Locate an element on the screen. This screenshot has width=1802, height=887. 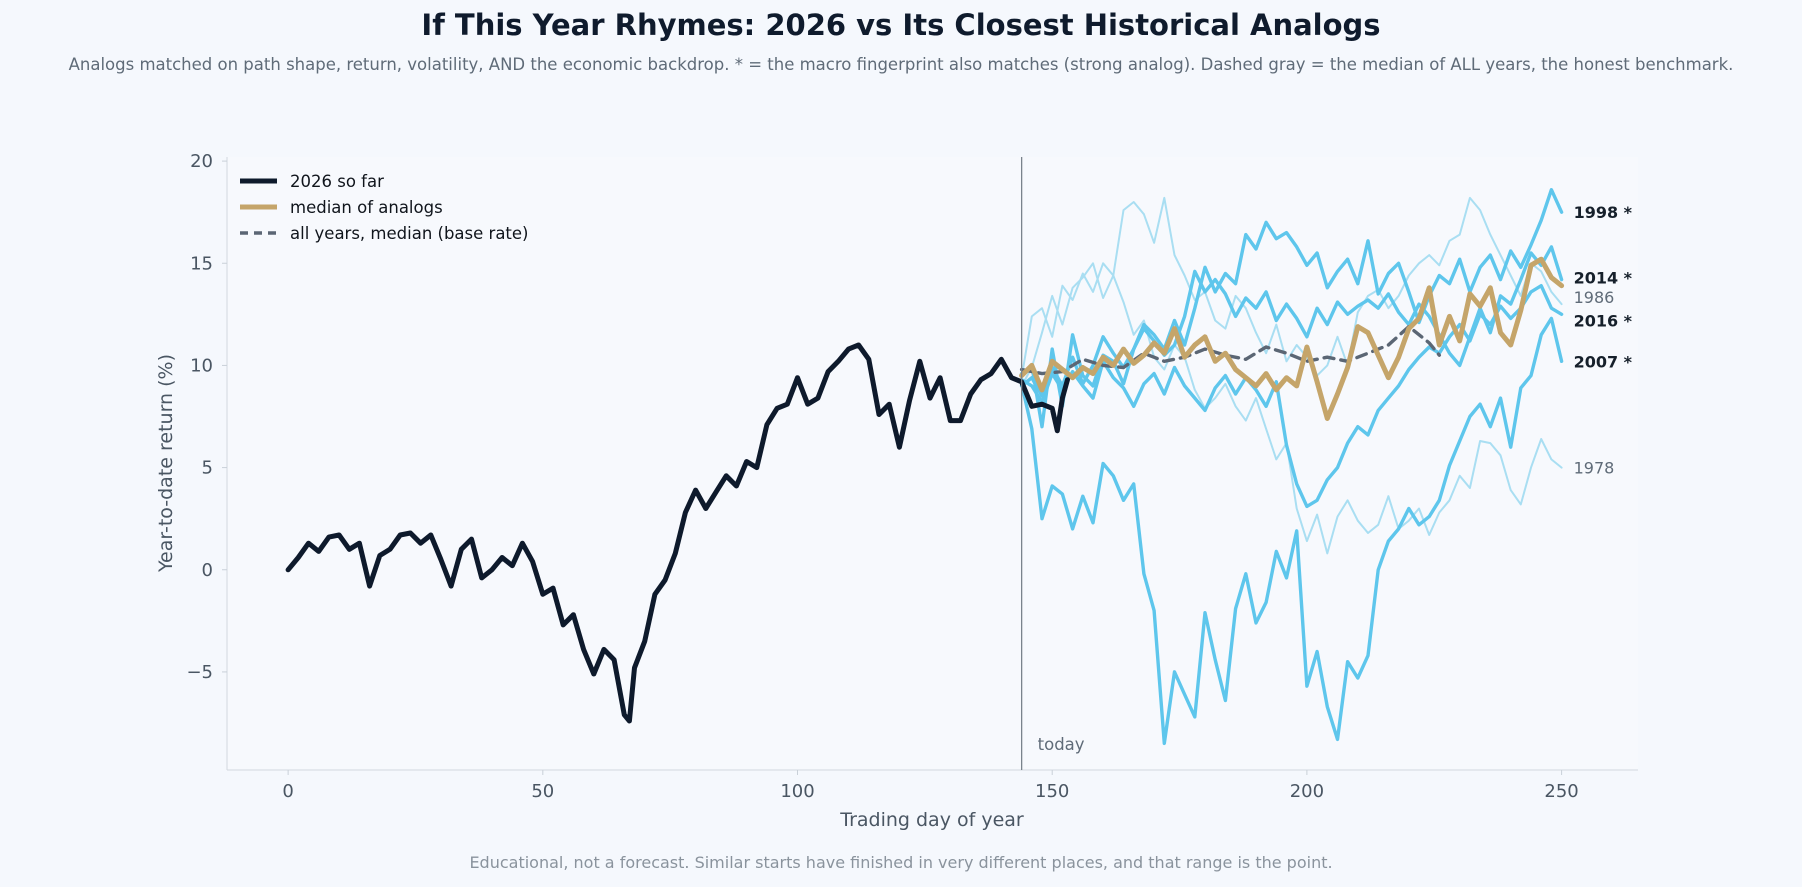
y-tick-label: 0 is located at coordinates (207, 570).